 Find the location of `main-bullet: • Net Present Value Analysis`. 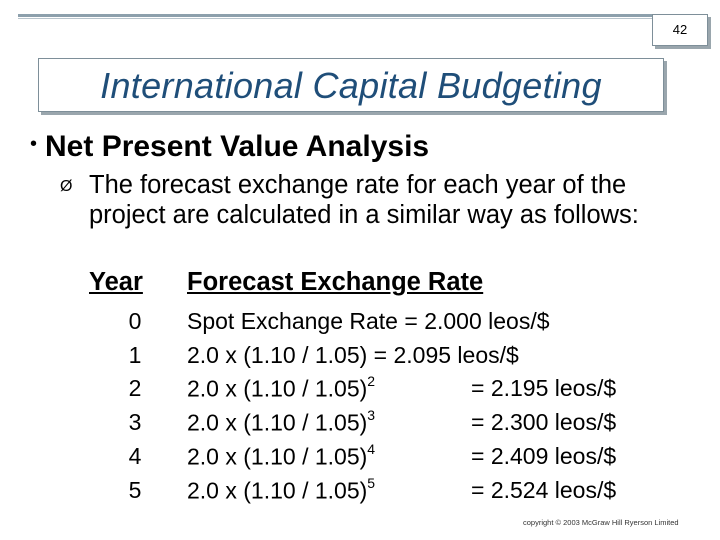

main-bullet: • Net Present Value Analysis is located at coordinates (229, 147).